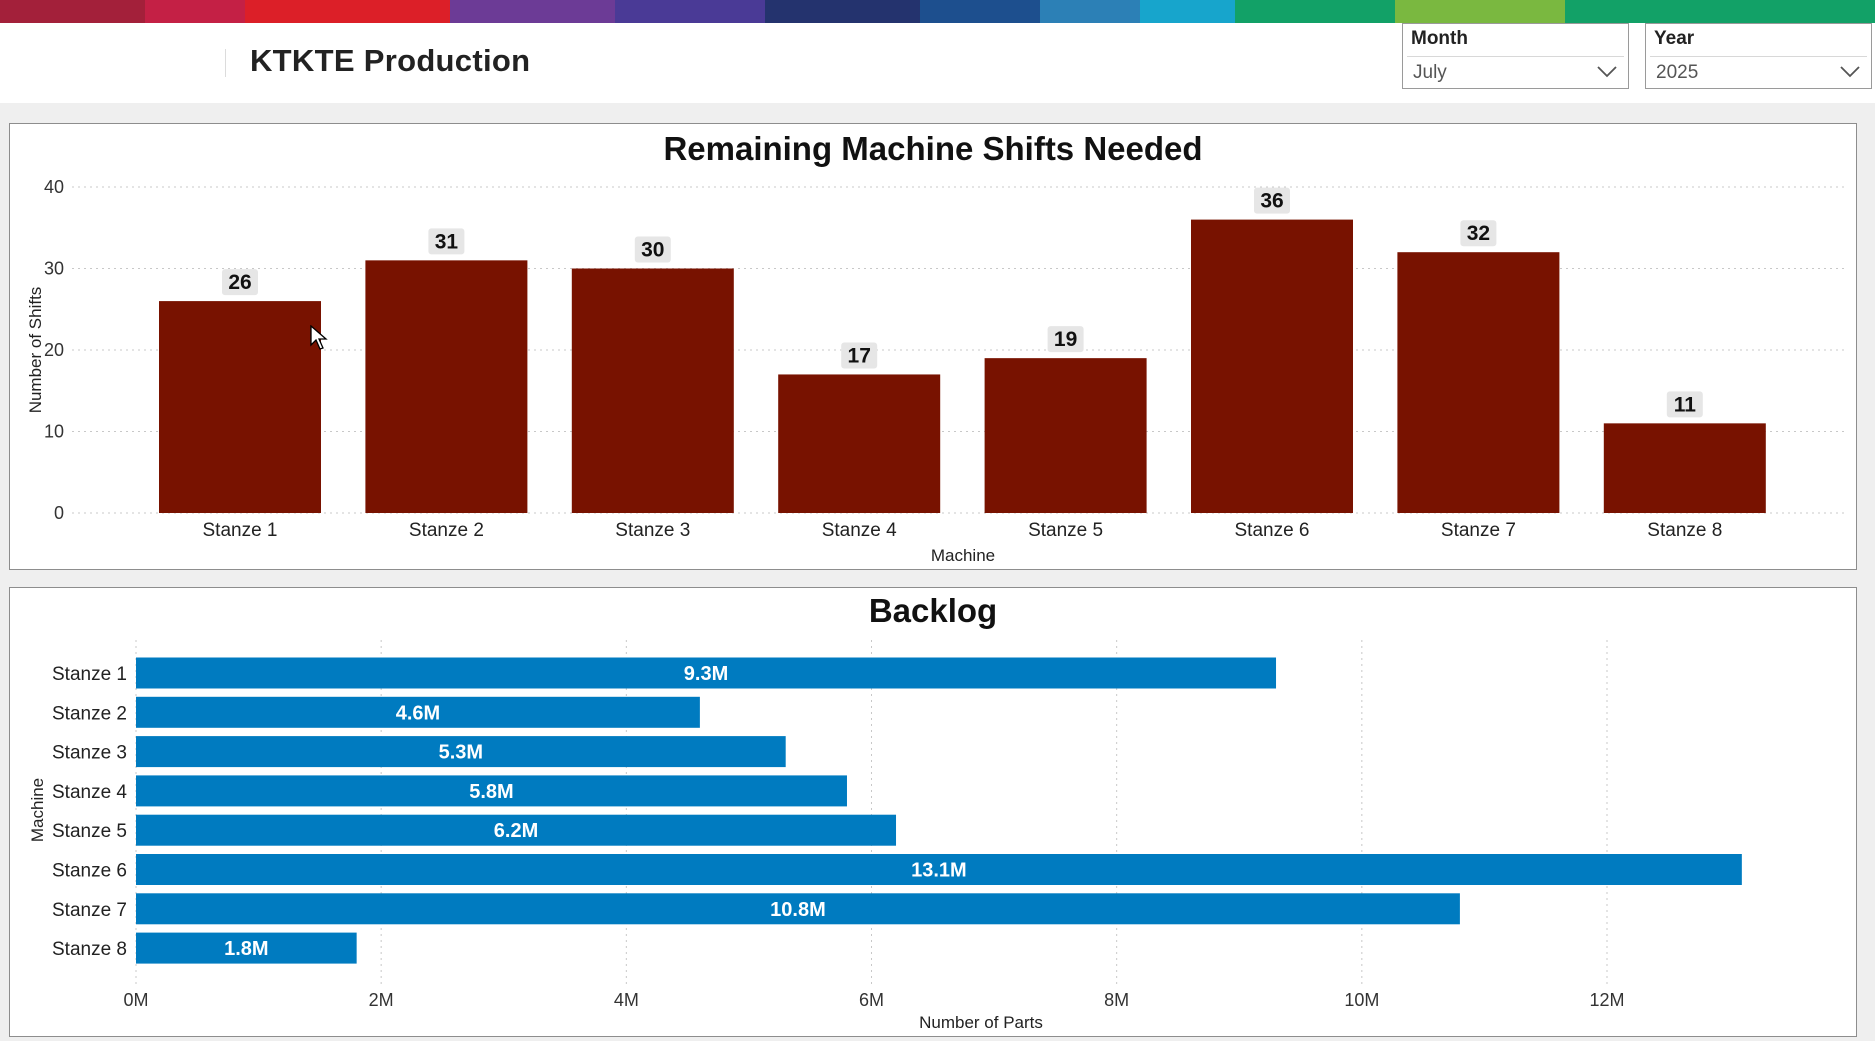 The image size is (1875, 1041). What do you see at coordinates (89, 949) in the screenshot?
I see `backlog-y-tick-label: Stanze 8` at bounding box center [89, 949].